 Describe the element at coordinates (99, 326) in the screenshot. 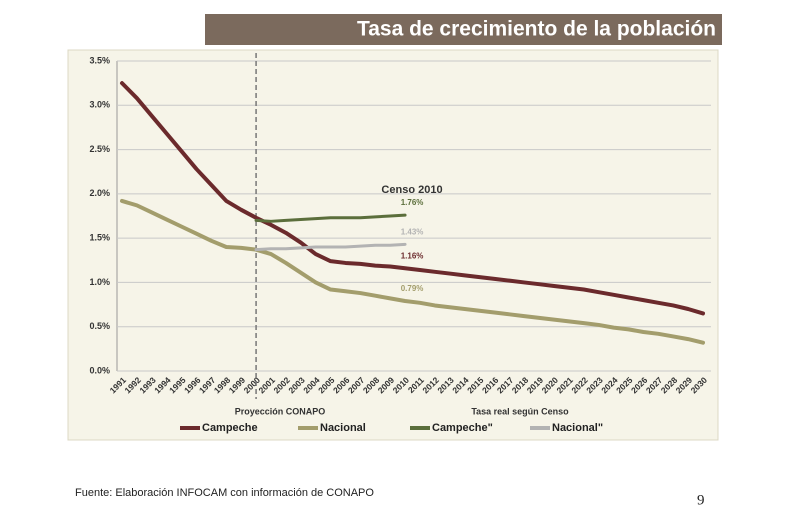

I see `y-tick-label: 0.5%` at that location.